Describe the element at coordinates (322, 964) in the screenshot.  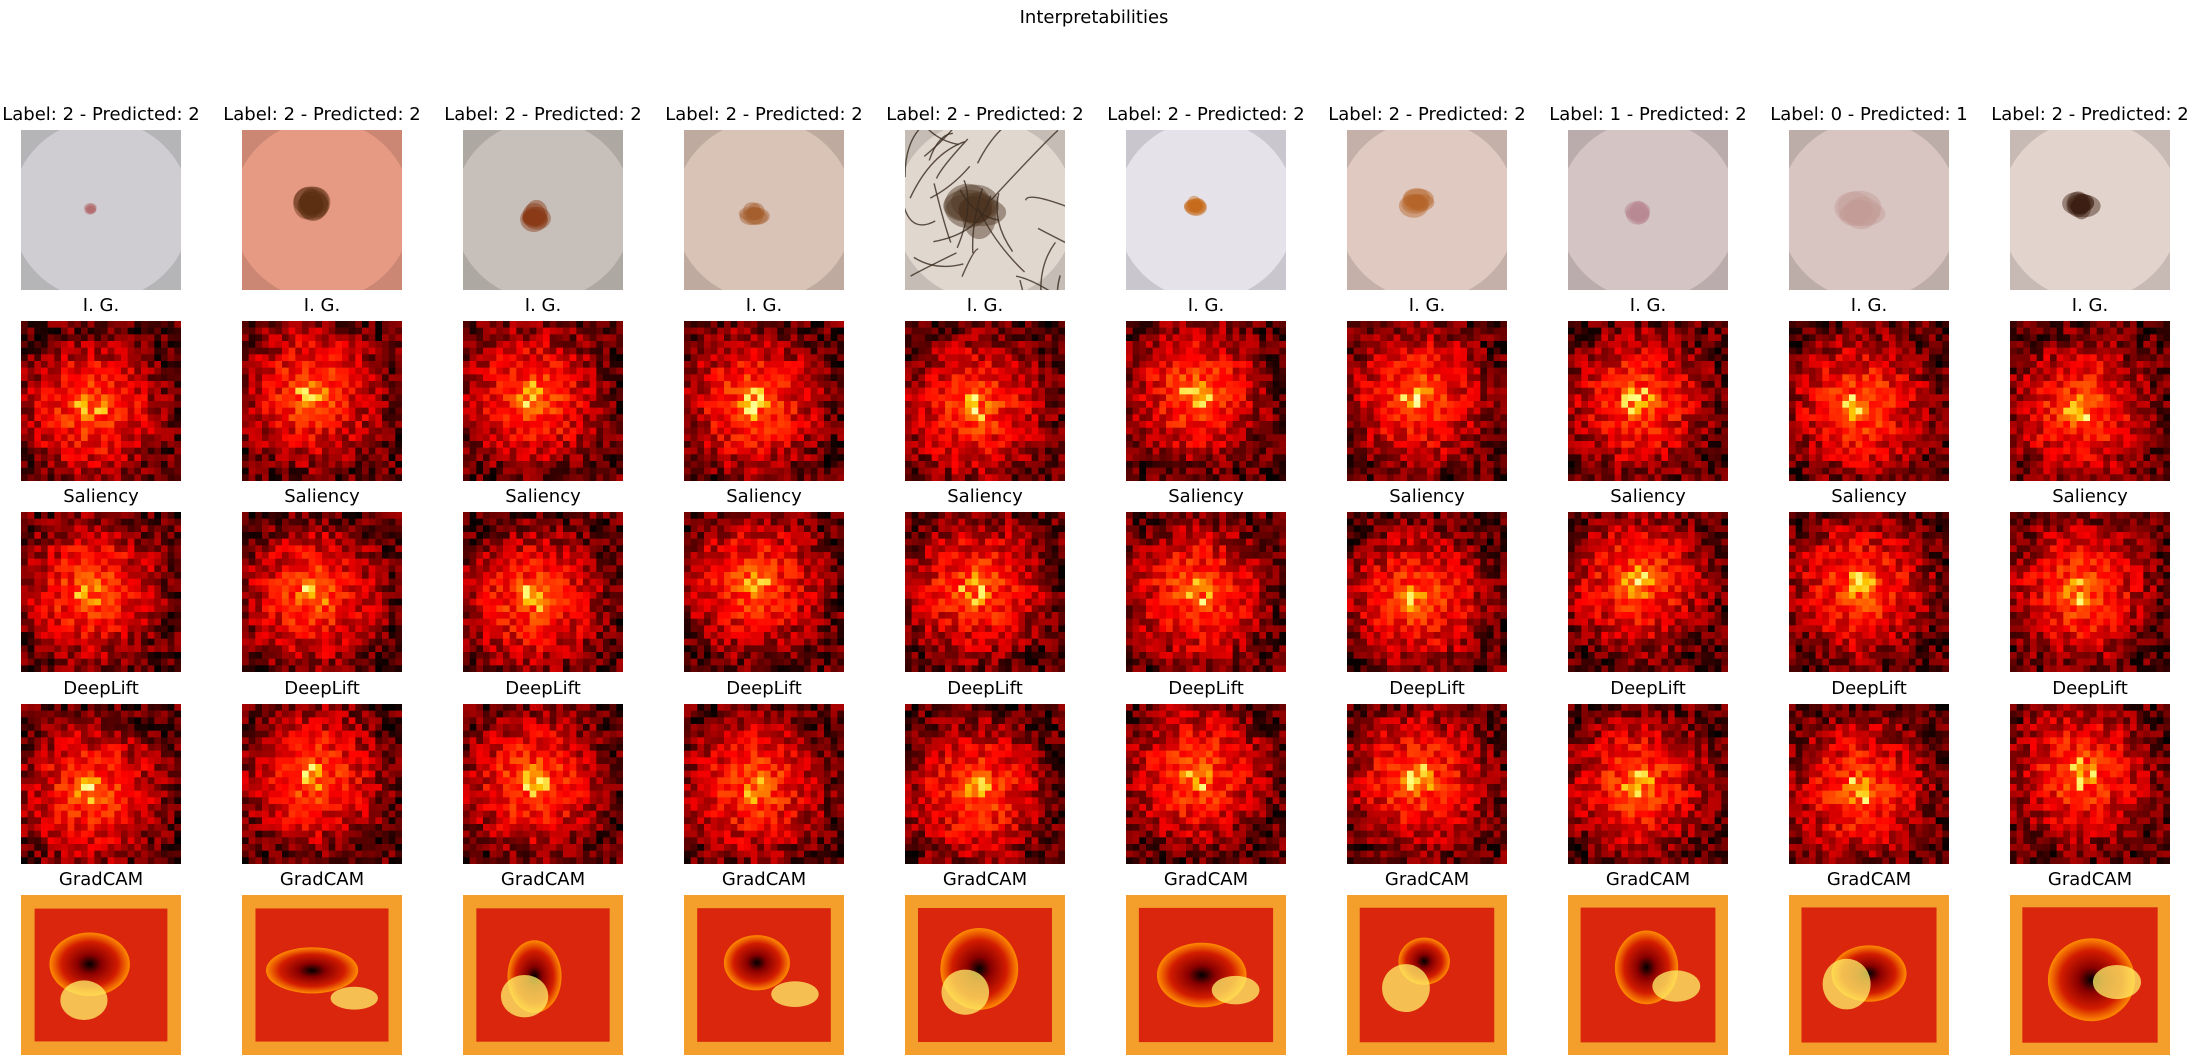
I see `cell-gradcam-2: GradCAM` at that location.